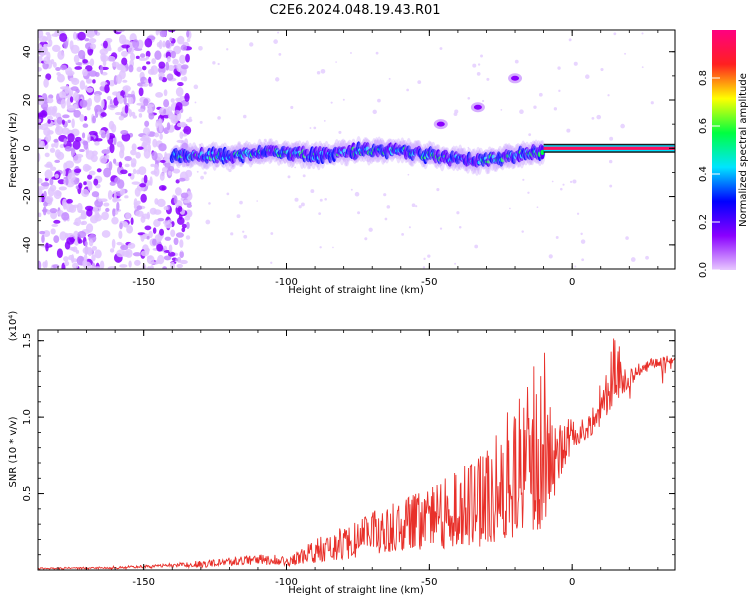 This screenshot has width=750, height=600. I want to click on y-tick-label: 1.5, so click(27, 341).